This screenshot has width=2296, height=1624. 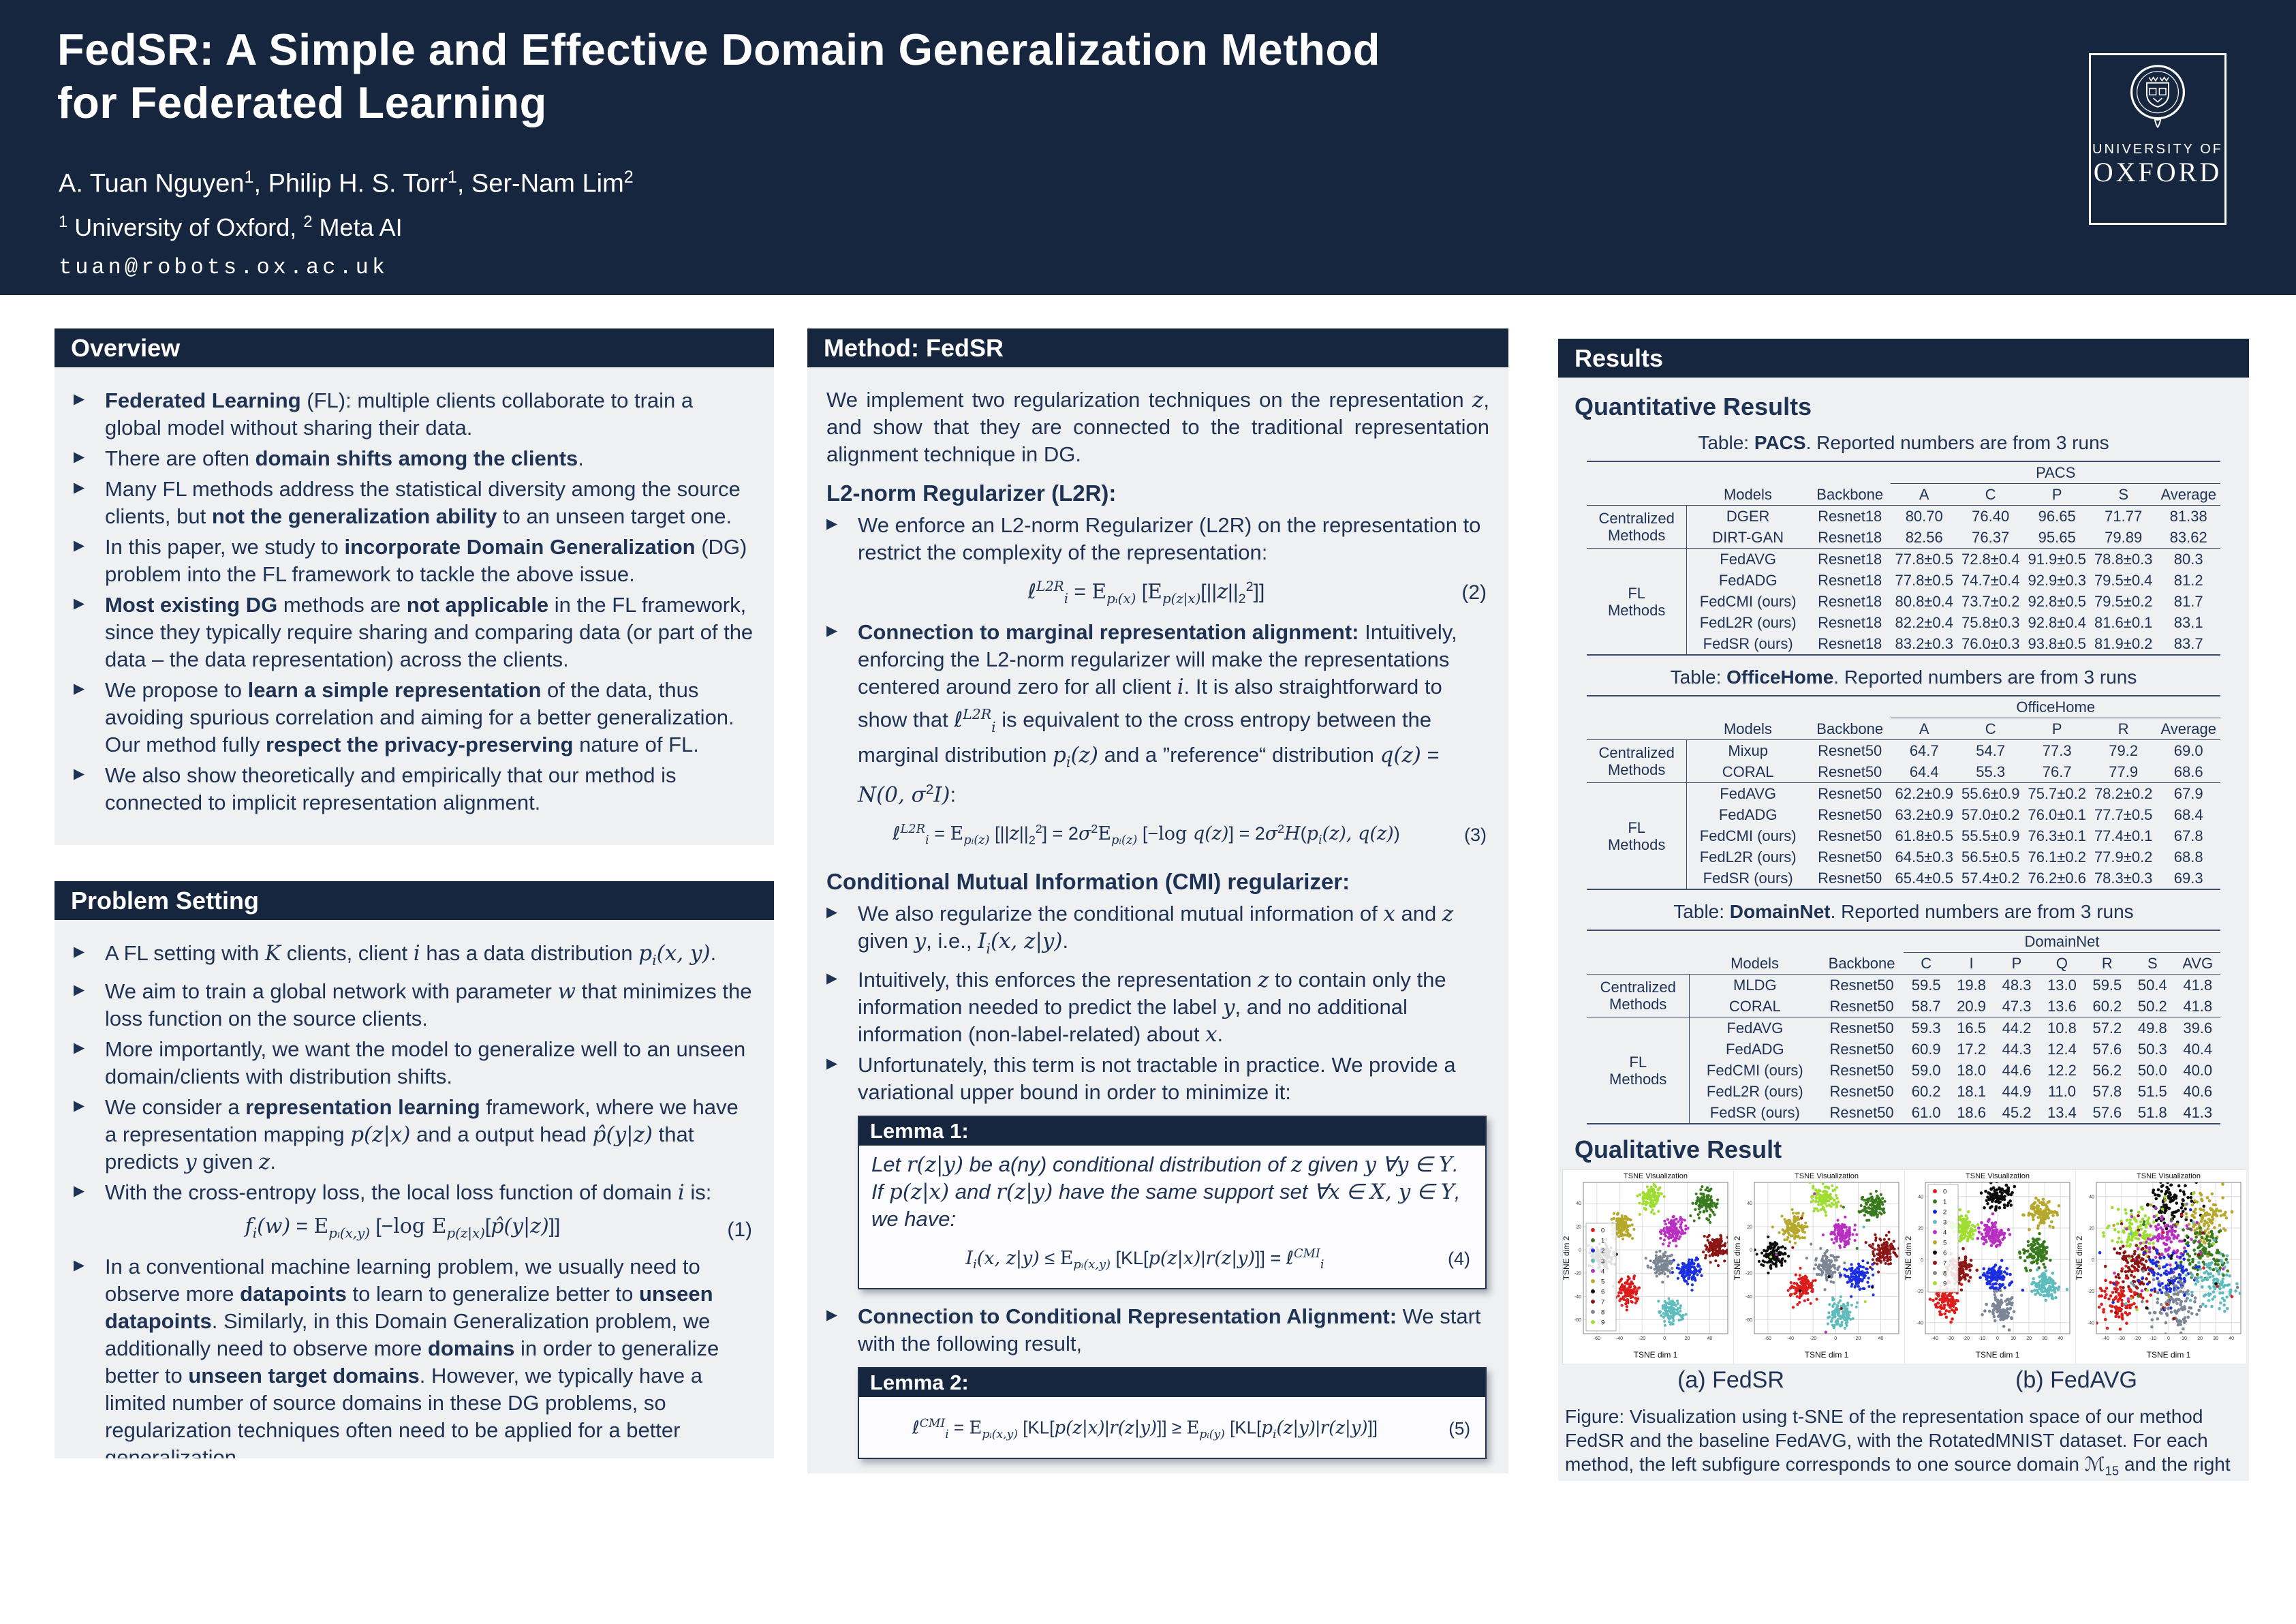 What do you see at coordinates (972, 493) in the screenshot?
I see `method-subheading: L2-norm Regularizer (L2R):` at bounding box center [972, 493].